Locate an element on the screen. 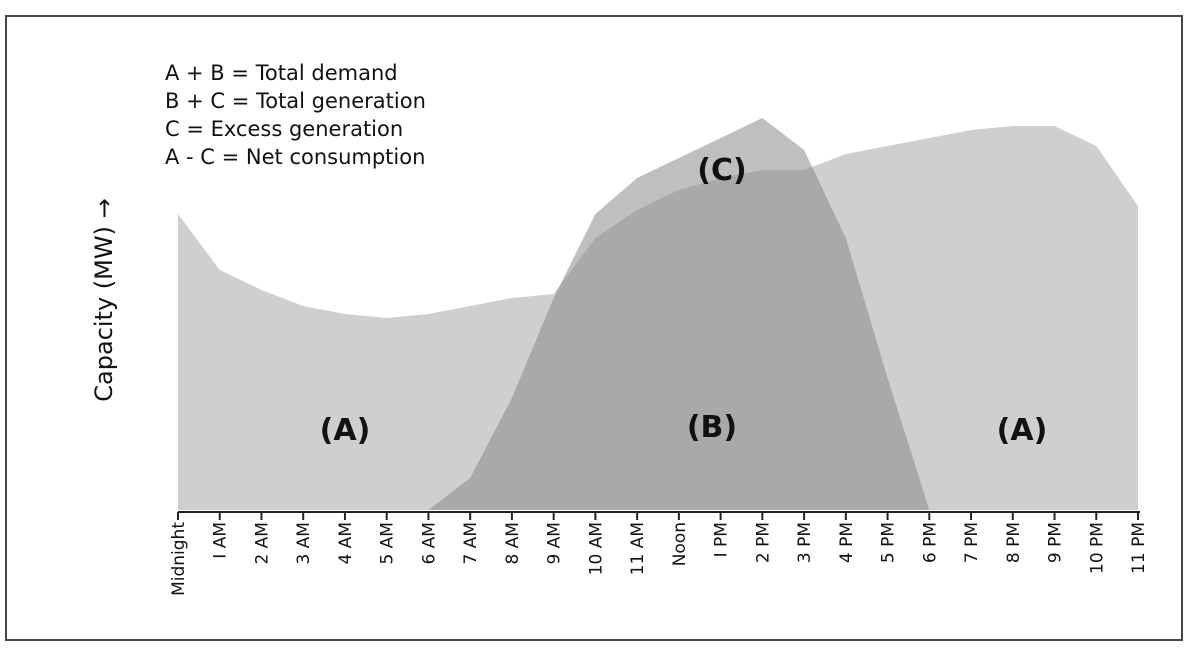  annotation: (C) is located at coordinates (721, 170).